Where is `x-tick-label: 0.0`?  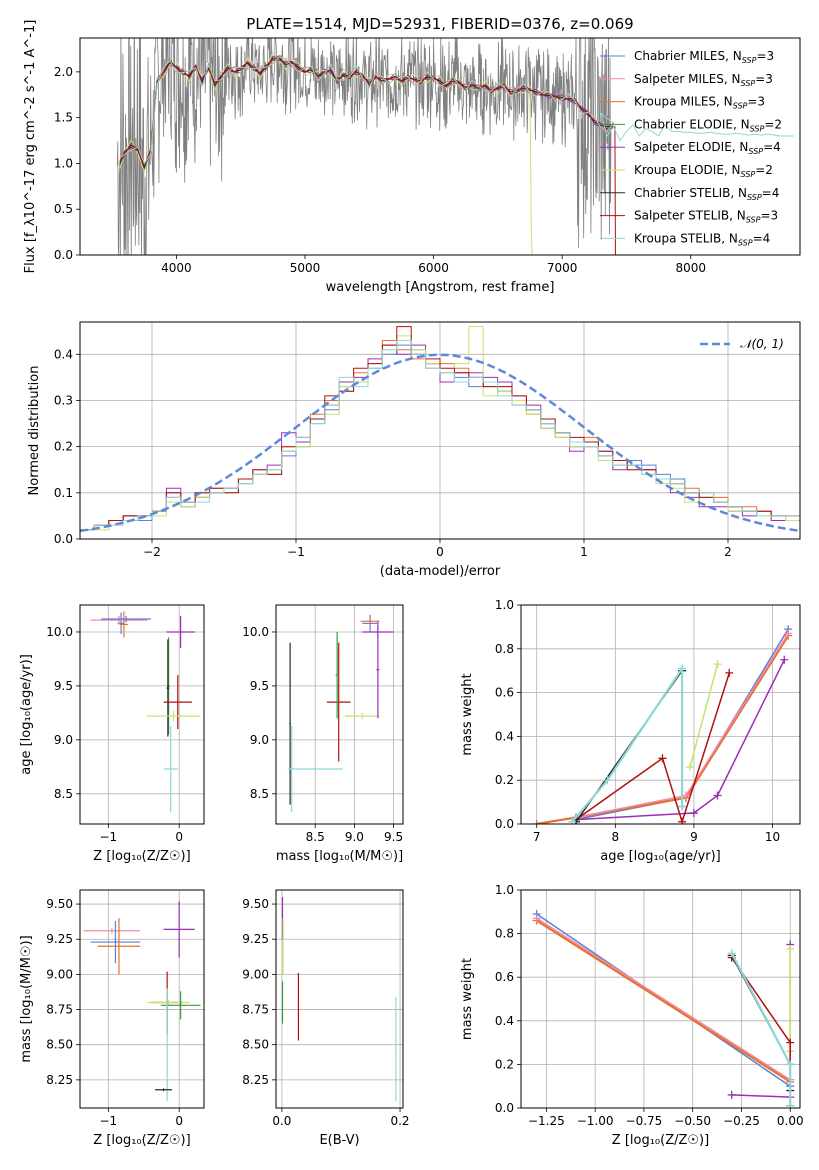
x-tick-label: 0.0 is located at coordinates (281, 1121).